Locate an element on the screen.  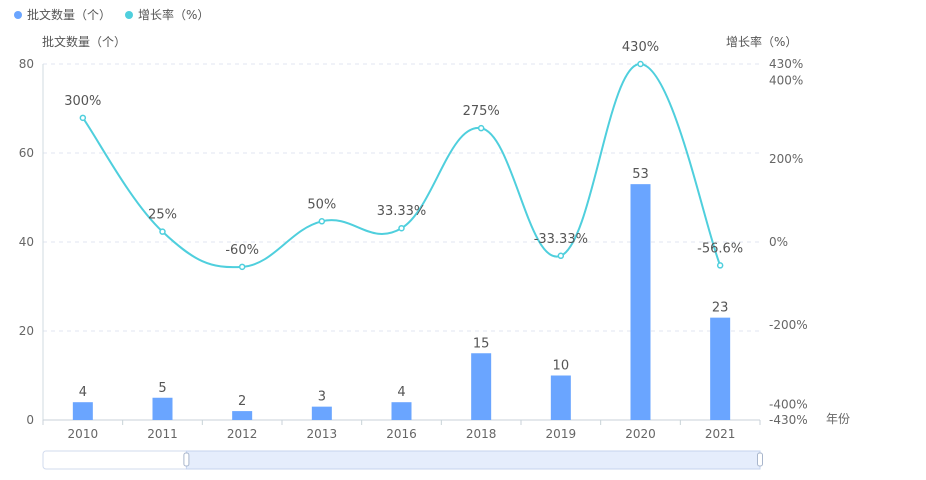
x-tick-label: 2010 is located at coordinates (83, 434).